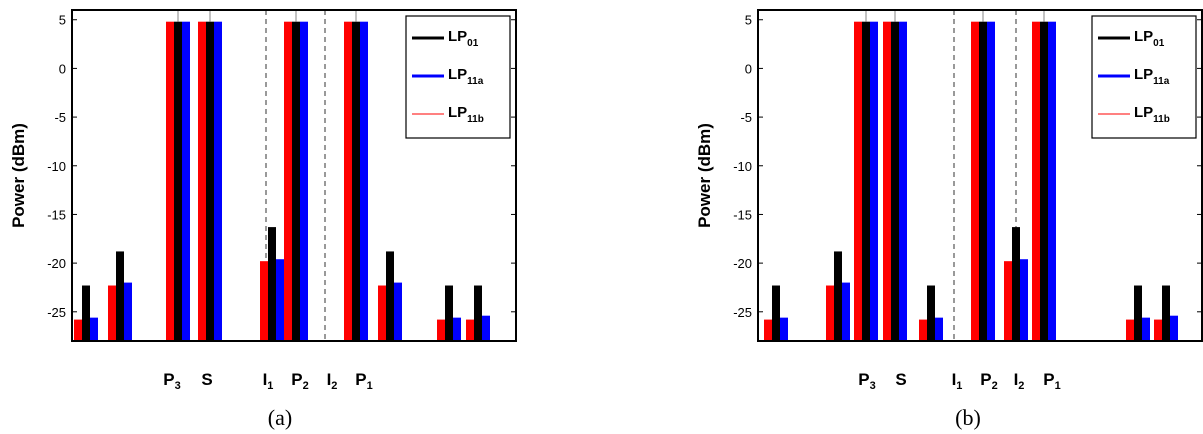 This screenshot has height=434, width=1203. What do you see at coordinates (62, 68) in the screenshot?
I see `y-tick-label: 0` at bounding box center [62, 68].